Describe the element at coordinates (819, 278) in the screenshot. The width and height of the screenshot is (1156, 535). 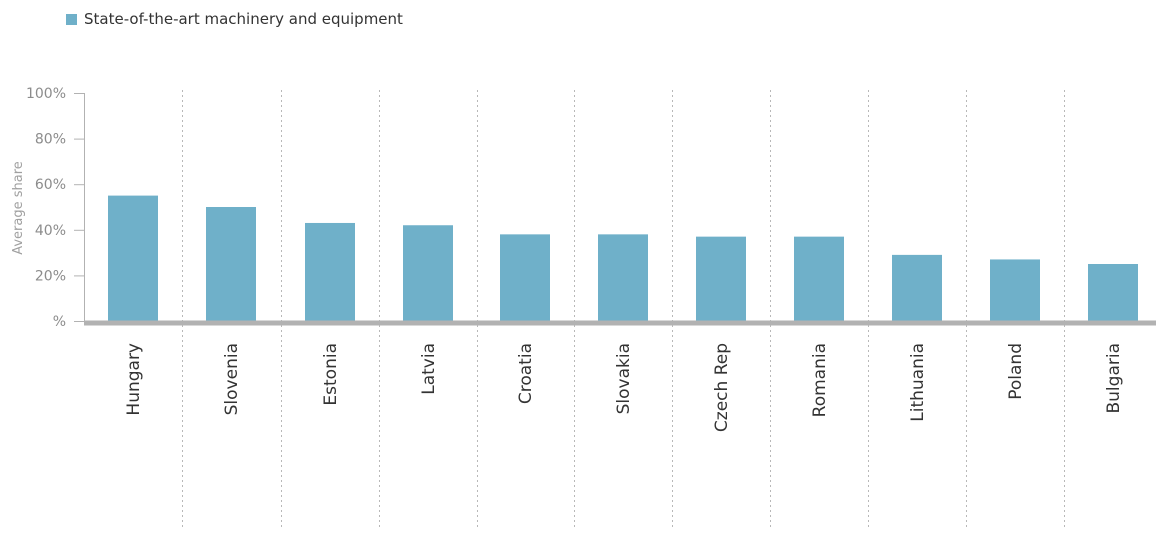
I see `bar-romania` at that location.